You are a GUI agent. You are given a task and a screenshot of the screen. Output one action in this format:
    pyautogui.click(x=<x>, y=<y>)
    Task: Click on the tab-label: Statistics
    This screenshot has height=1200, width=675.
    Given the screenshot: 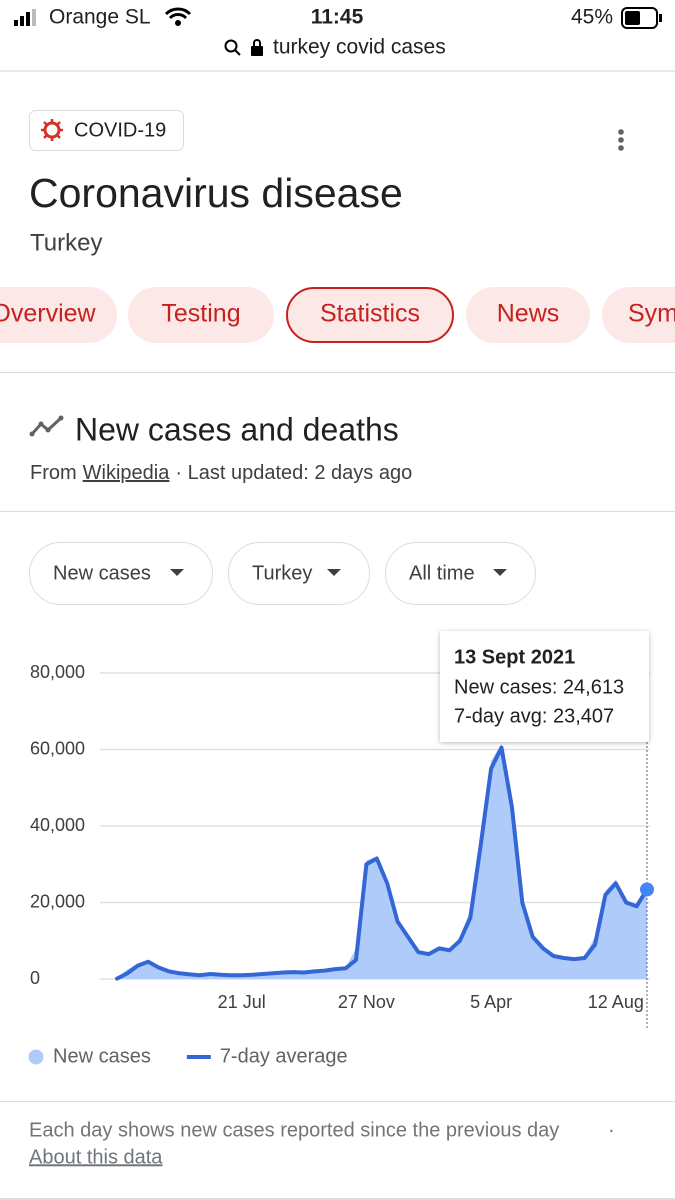 What is the action you would take?
    pyautogui.click(x=370, y=314)
    